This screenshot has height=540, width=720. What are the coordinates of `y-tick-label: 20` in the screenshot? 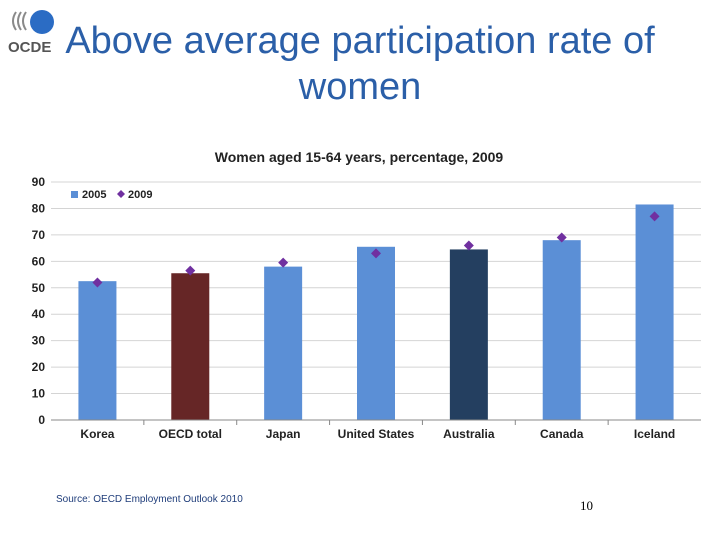 It's located at (39, 367).